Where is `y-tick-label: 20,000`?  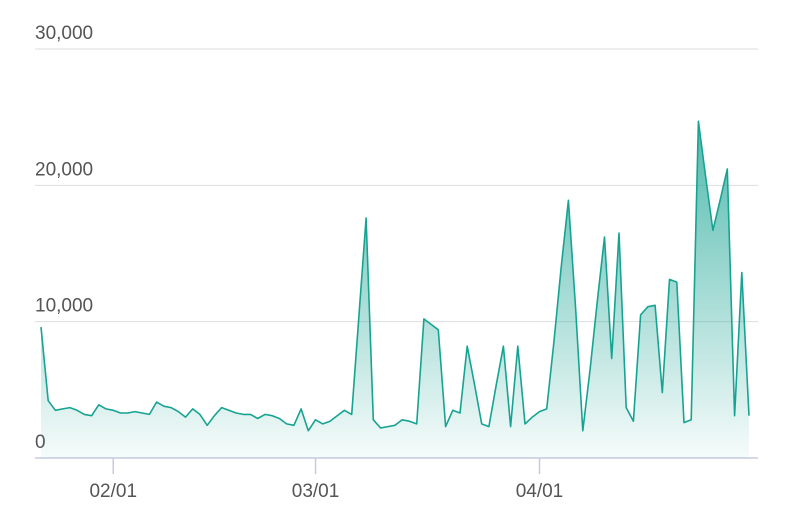 y-tick-label: 20,000 is located at coordinates (64, 169).